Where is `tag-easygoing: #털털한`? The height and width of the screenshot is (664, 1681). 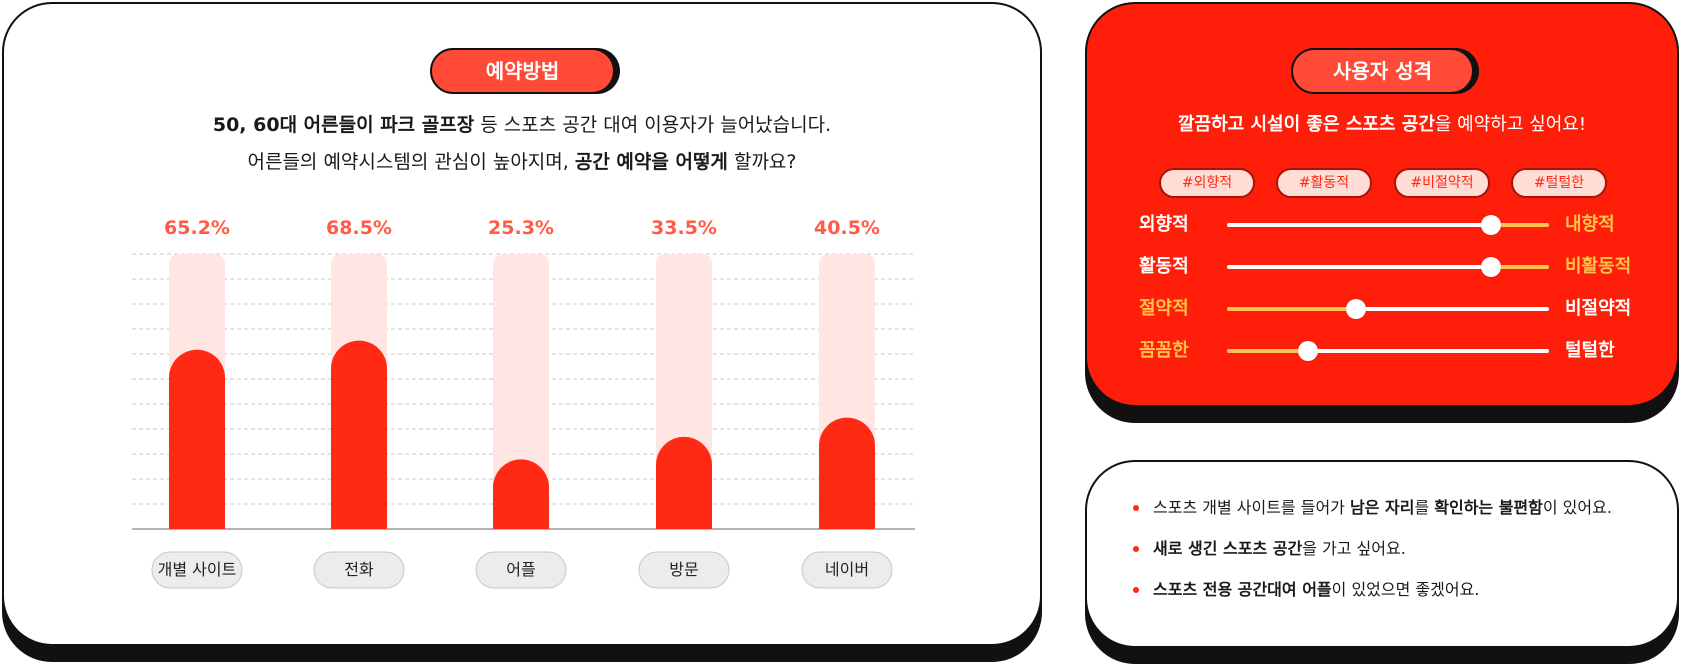
tag-easygoing: #털털한 is located at coordinates (1559, 183).